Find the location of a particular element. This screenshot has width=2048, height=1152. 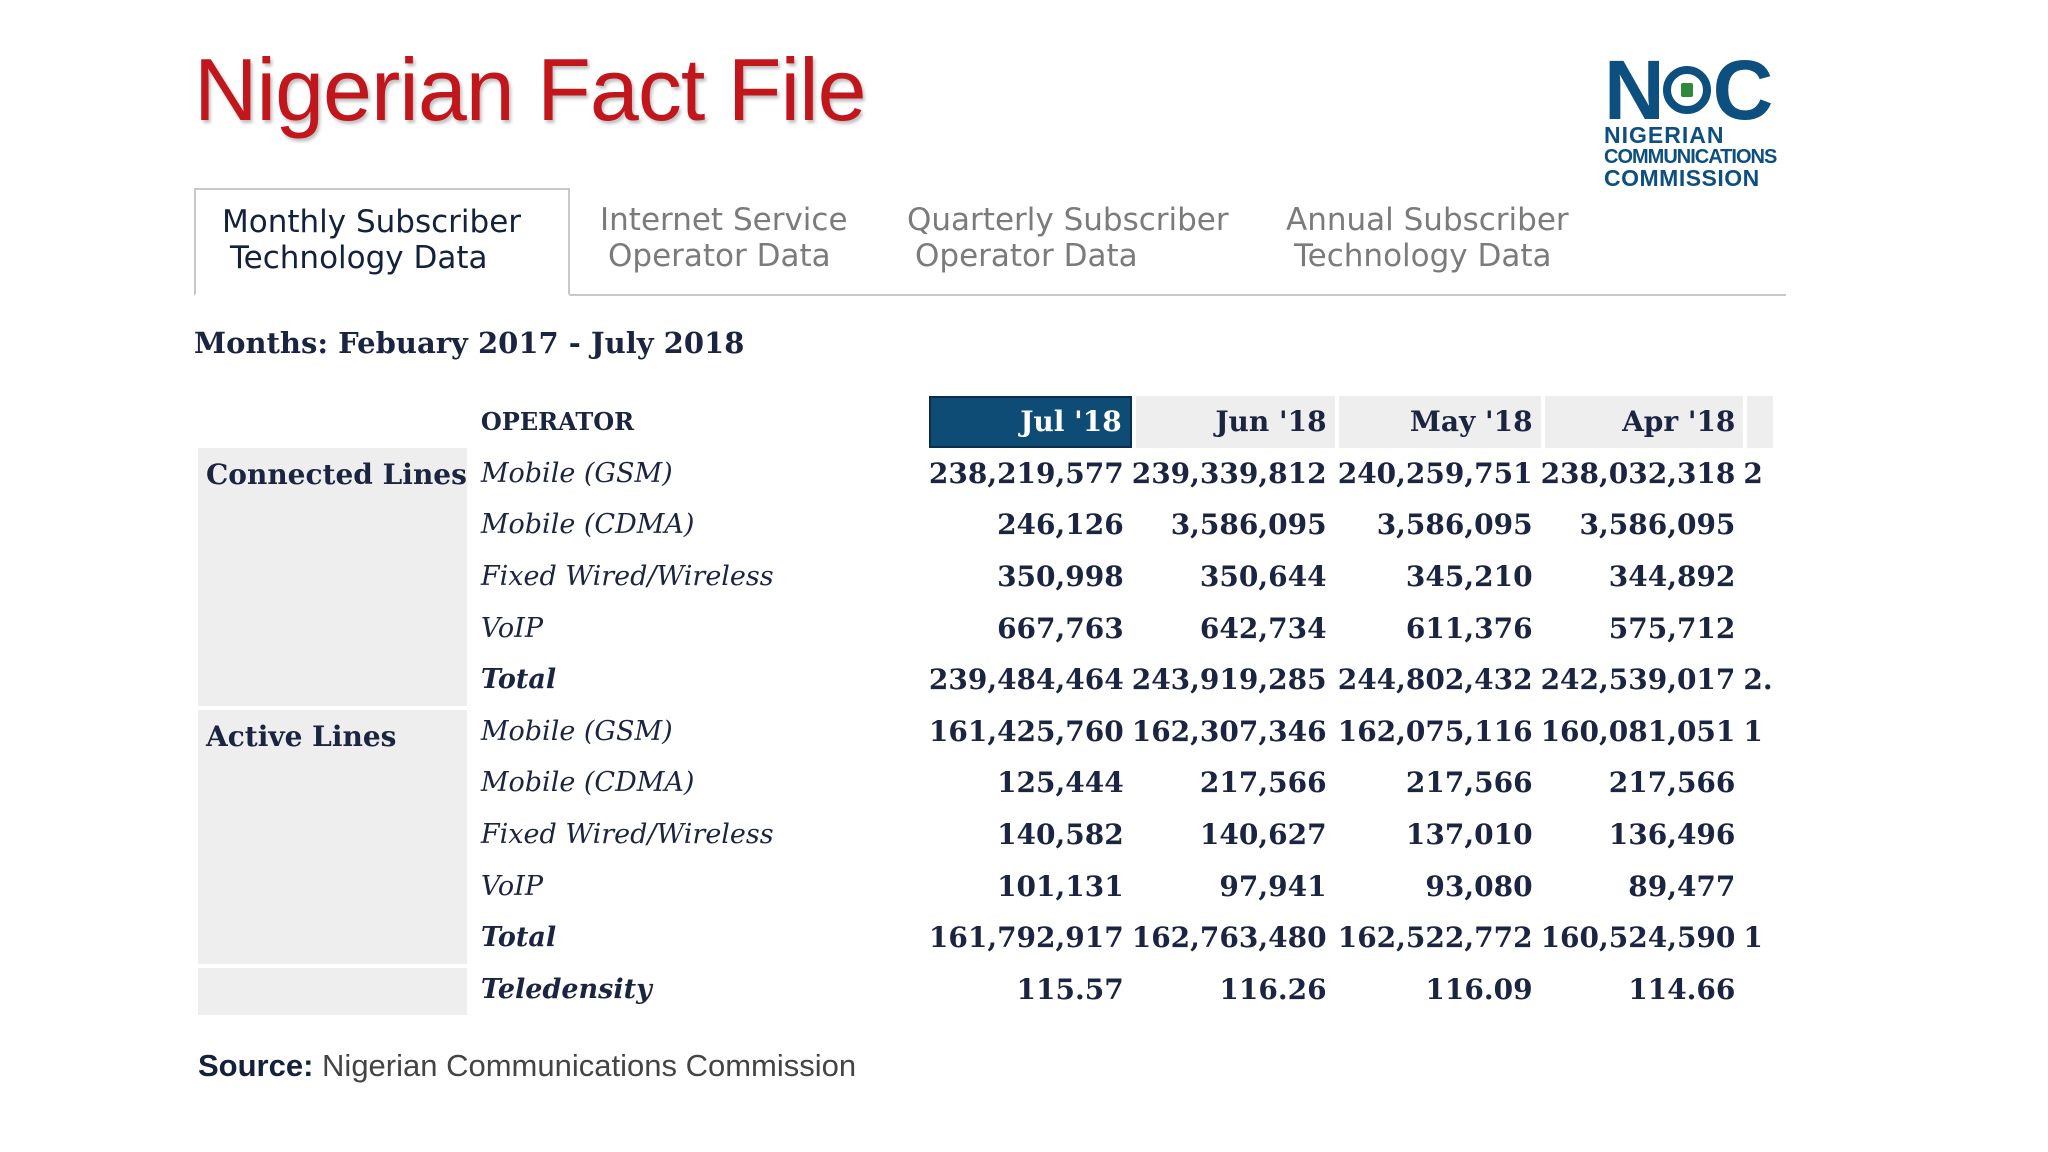

value-cell: 136,496 is located at coordinates (1672, 835).